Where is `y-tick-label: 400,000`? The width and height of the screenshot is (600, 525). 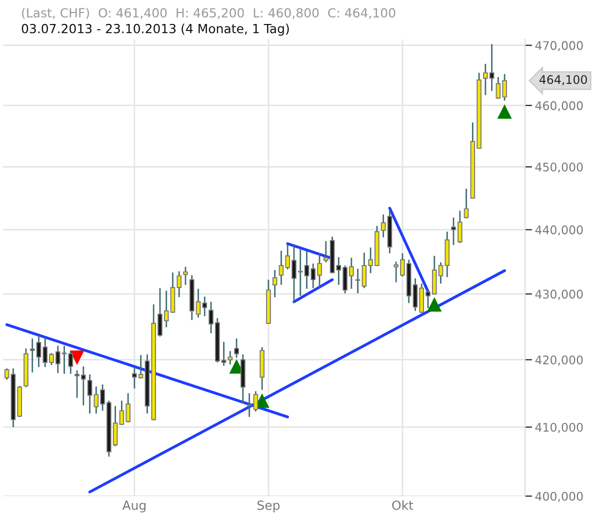 y-tick-label: 400,000 is located at coordinates (559, 497).